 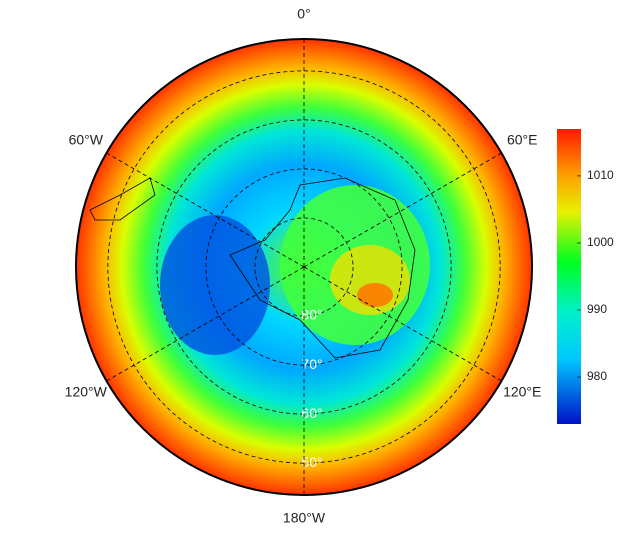 What do you see at coordinates (597, 376) in the screenshot?
I see `colorbar-tick-label: 980` at bounding box center [597, 376].